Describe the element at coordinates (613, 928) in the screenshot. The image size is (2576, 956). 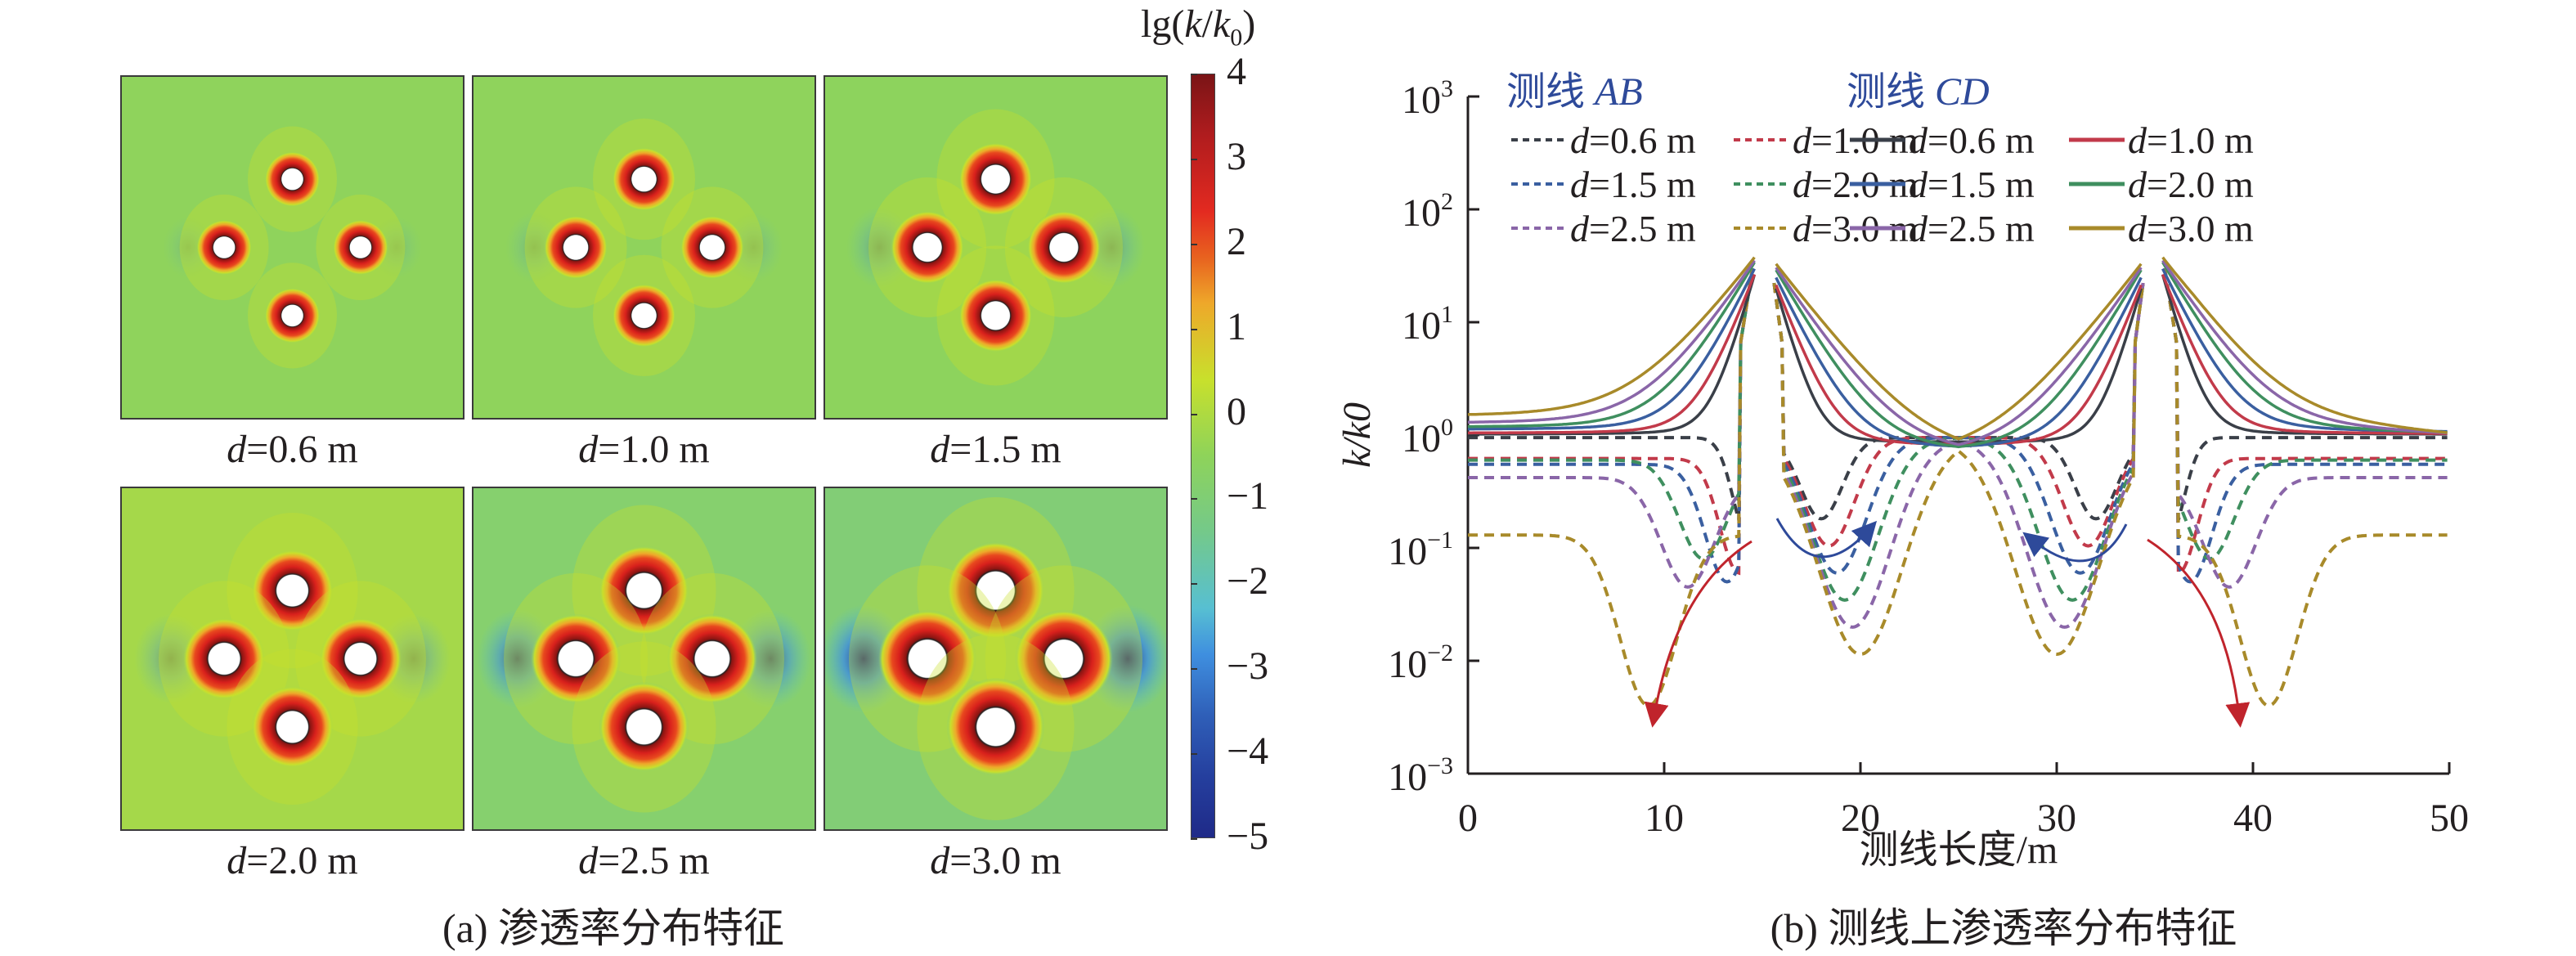
I see `caption-a: (a) 渗透率分布特征` at that location.